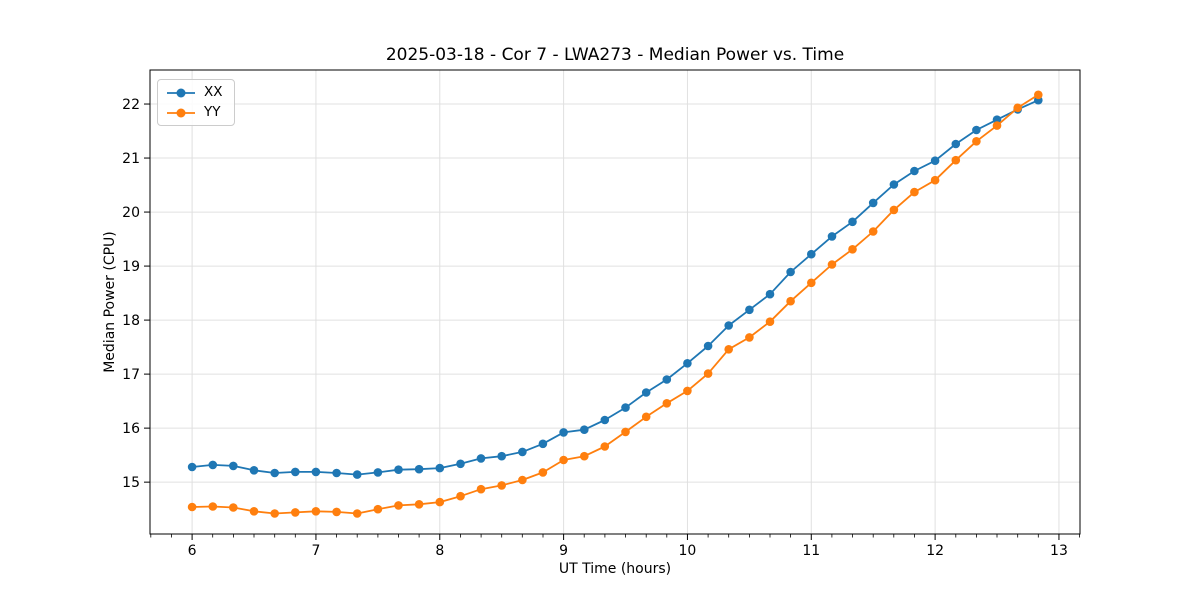 The width and height of the screenshot is (1200, 600). Describe the element at coordinates (131, 159) in the screenshot. I see `y-tick-label: 21` at that location.